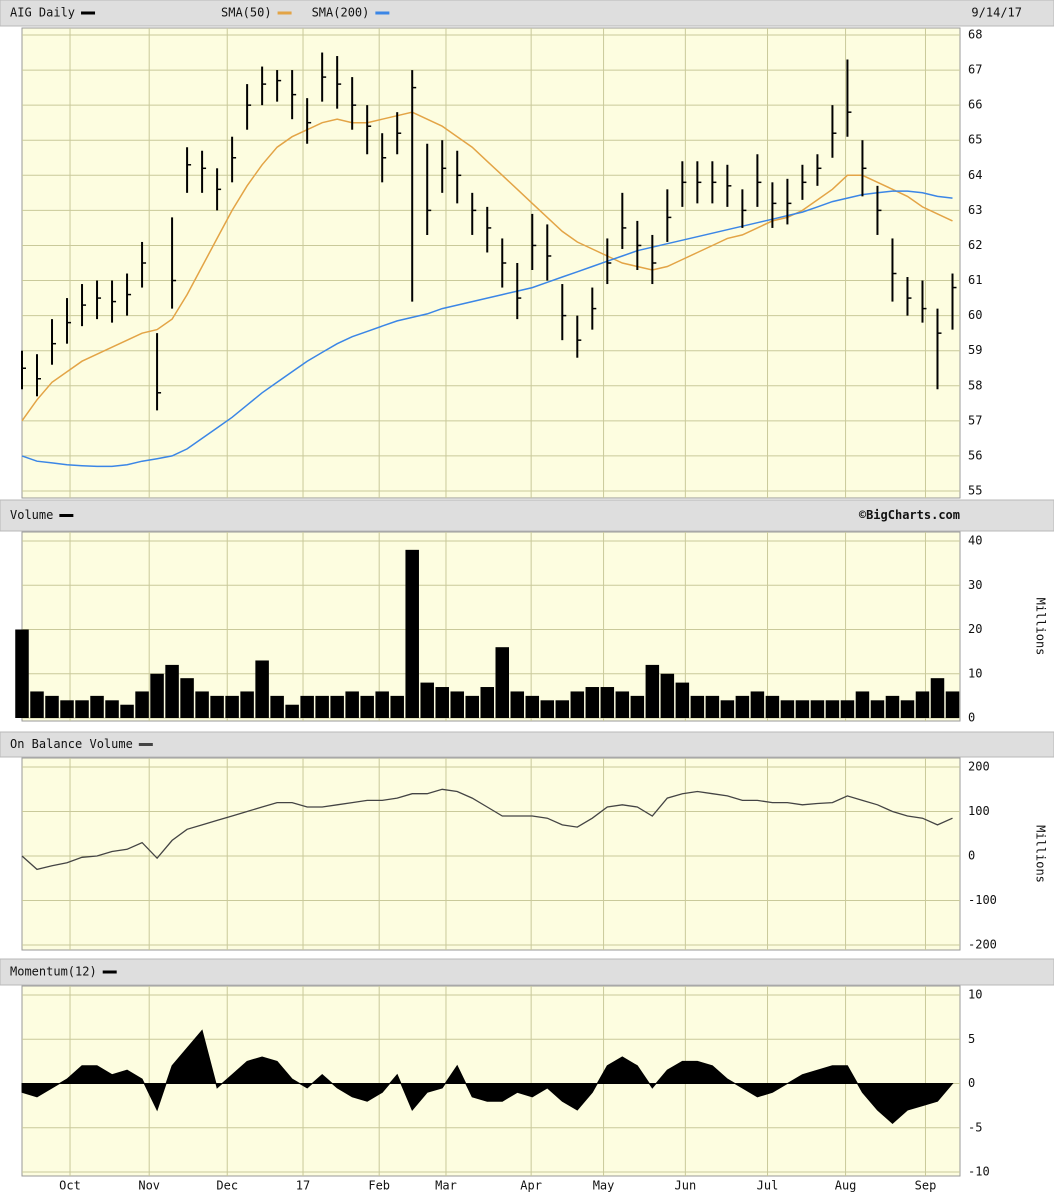  What do you see at coordinates (149, 1186) in the screenshot?
I see `x-tick-label: Nov` at bounding box center [149, 1186].